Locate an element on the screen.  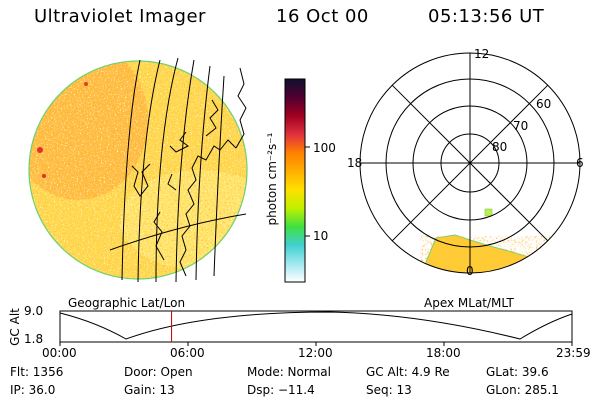
mlt-label-6: 6 is located at coordinates (580, 163).